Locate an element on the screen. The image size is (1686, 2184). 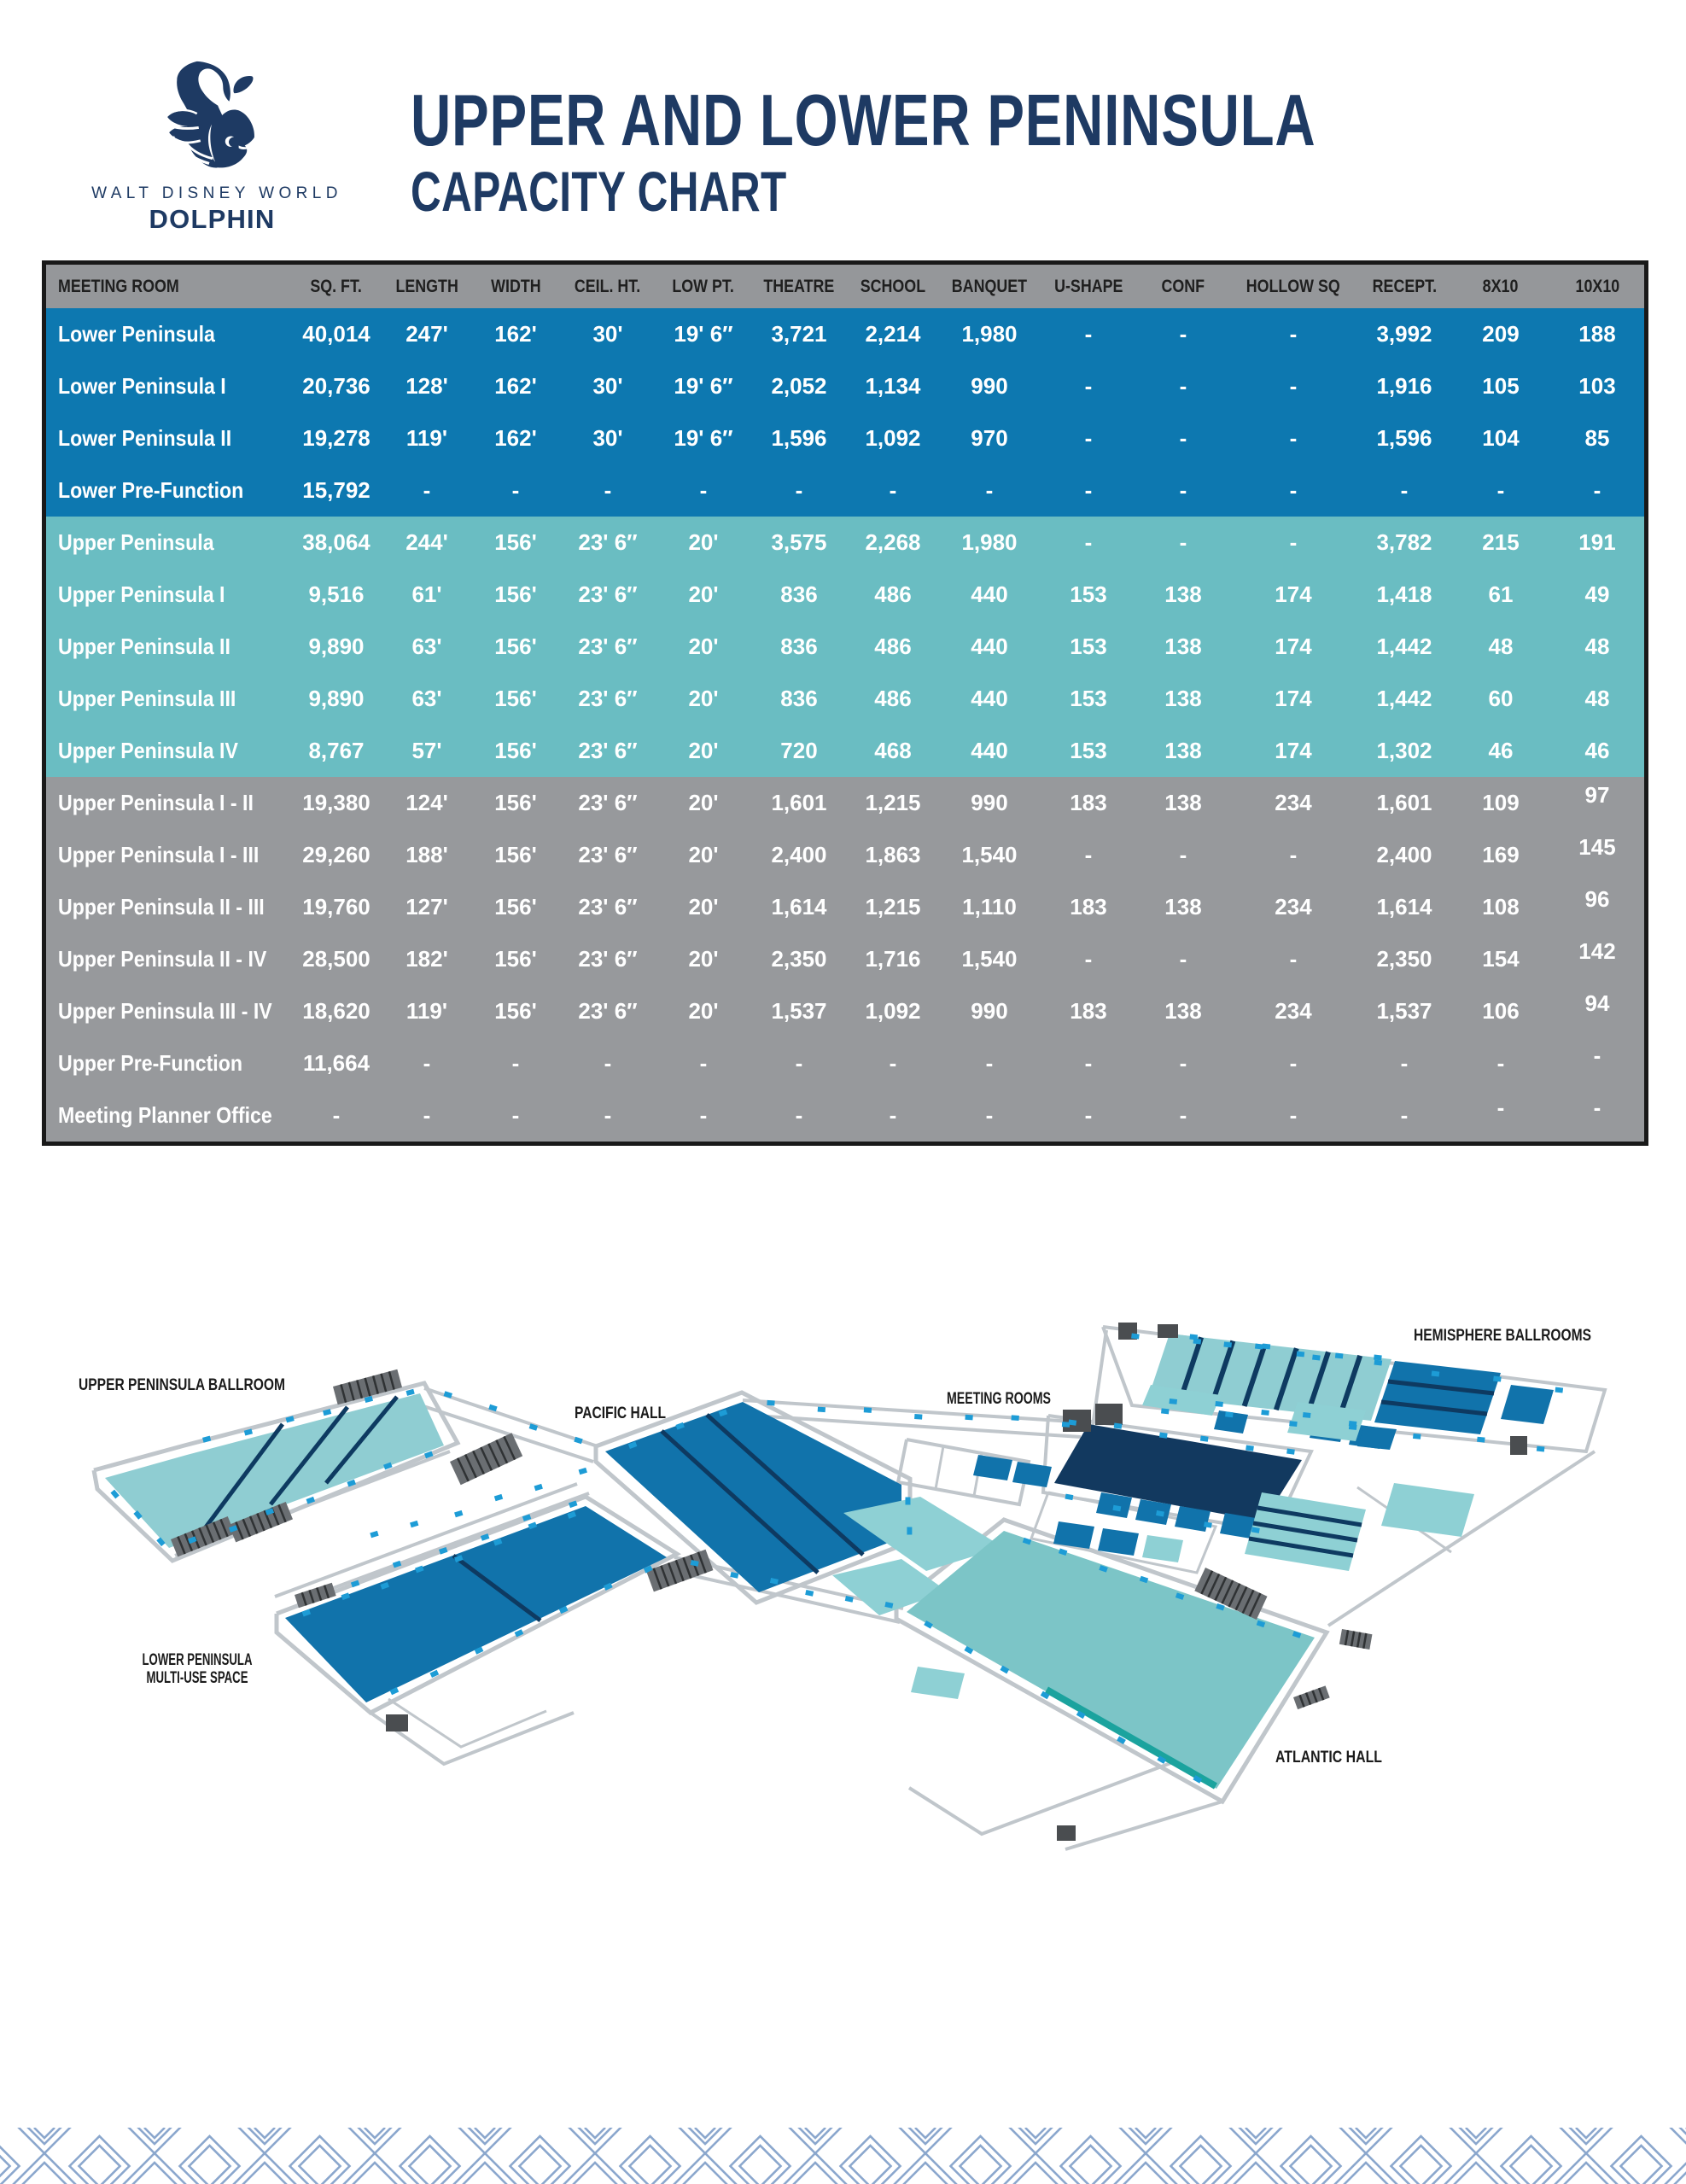
svg-text: MEETING ROOMS is located at coordinates (999, 1399).